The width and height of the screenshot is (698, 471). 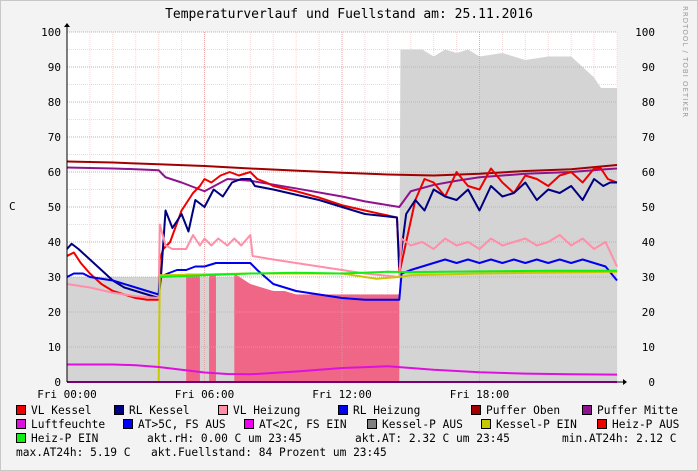 I want to click on y-tick-label: 90, so click(x=54, y=67).